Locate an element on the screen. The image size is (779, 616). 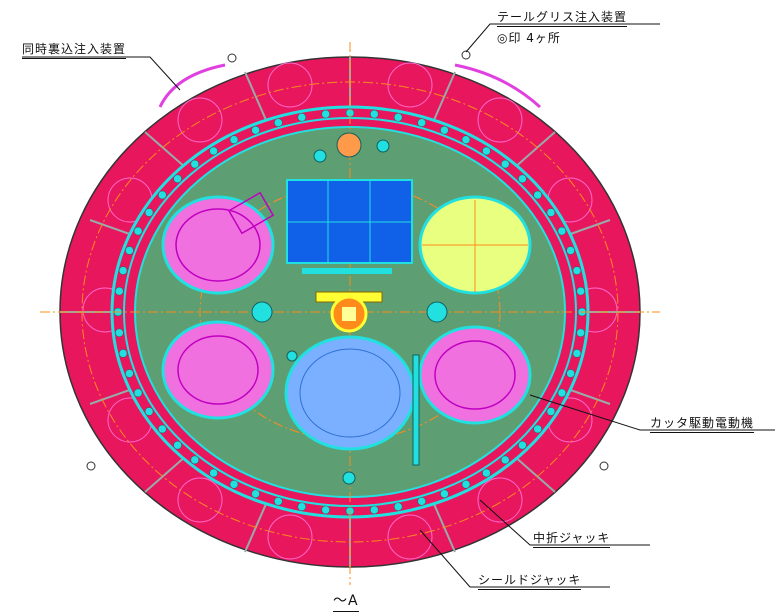
yellow-hatch-upper-right is located at coordinates (475, 245).